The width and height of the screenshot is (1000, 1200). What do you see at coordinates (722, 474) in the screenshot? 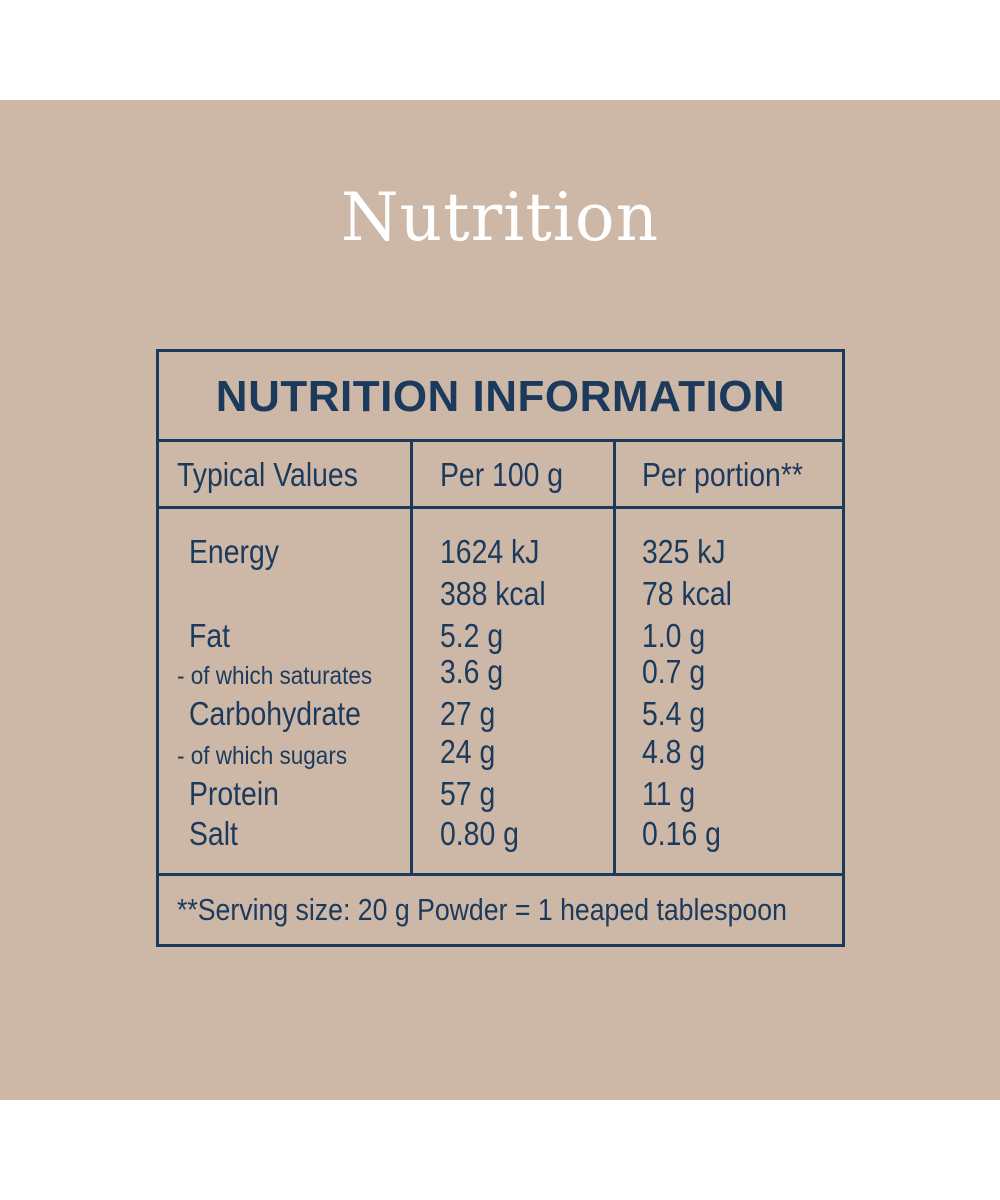
I see `header-per-portion: Per portion**` at bounding box center [722, 474].